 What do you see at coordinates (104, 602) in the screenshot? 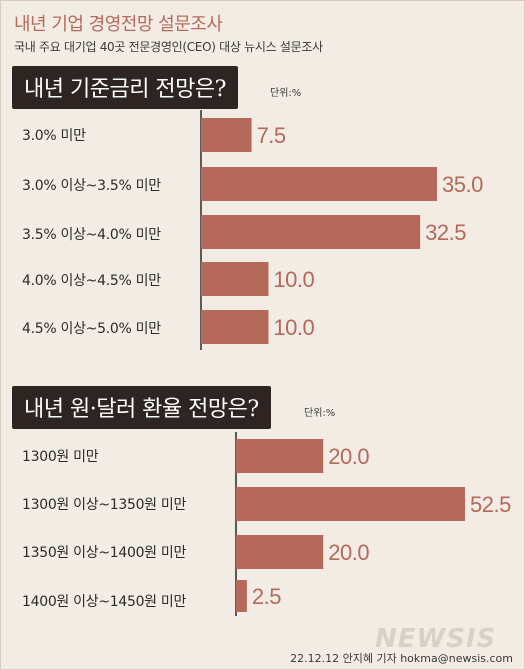
I see `chart2-category-label: 1400원 이상~1450원 미만` at bounding box center [104, 602].